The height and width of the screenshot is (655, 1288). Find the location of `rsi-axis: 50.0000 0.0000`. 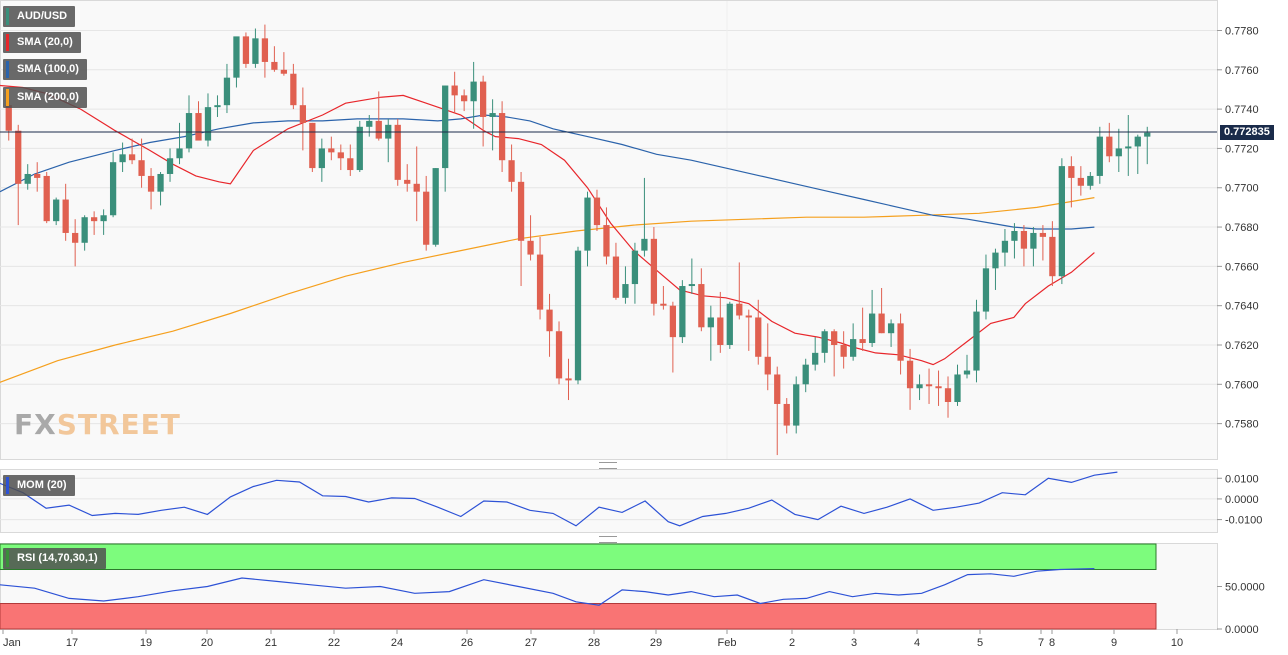

rsi-axis: 50.0000 0.0000 is located at coordinates (1241, 609).